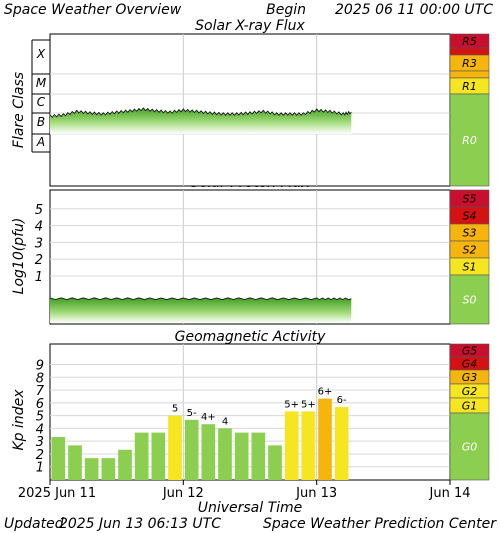 Image resolution: width=500 pixels, height=533 pixels. I want to click on kp-ytick-label: 5, so click(40, 417).